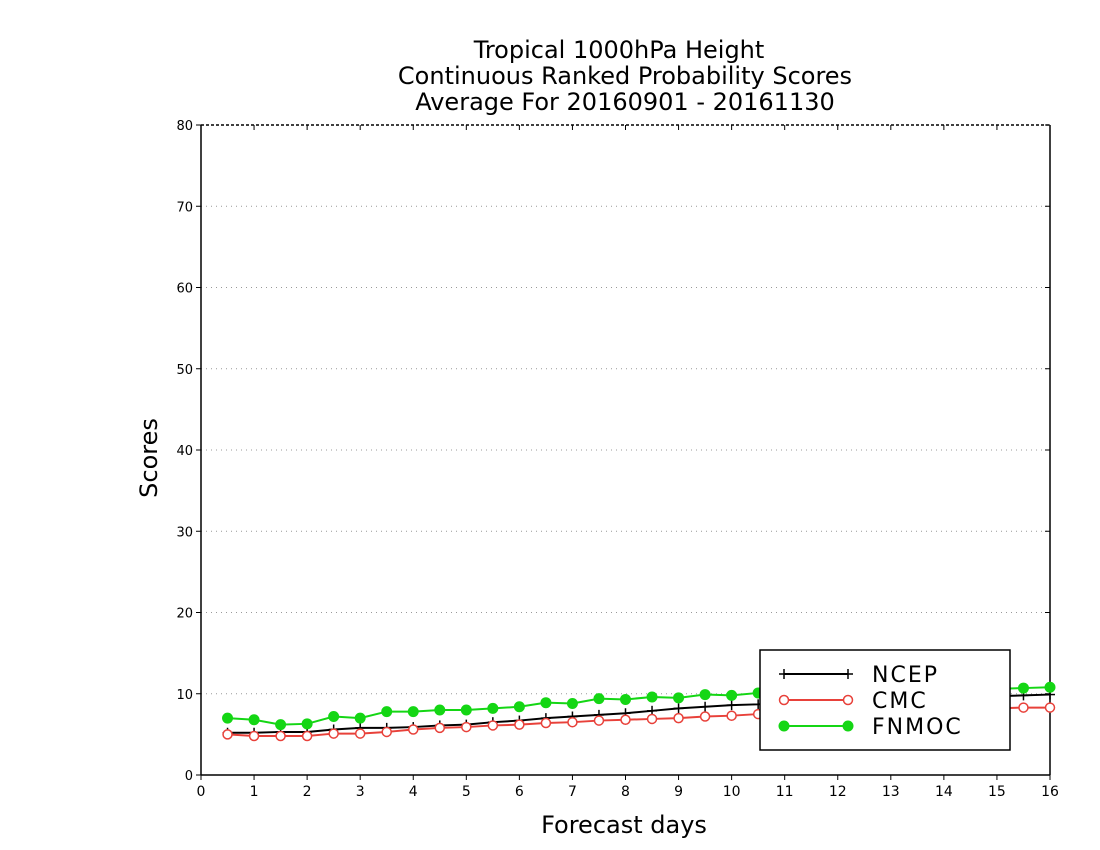 This screenshot has height=850, width=1100. What do you see at coordinates (184, 370) in the screenshot?
I see `y-tick-label: 50` at bounding box center [184, 370].